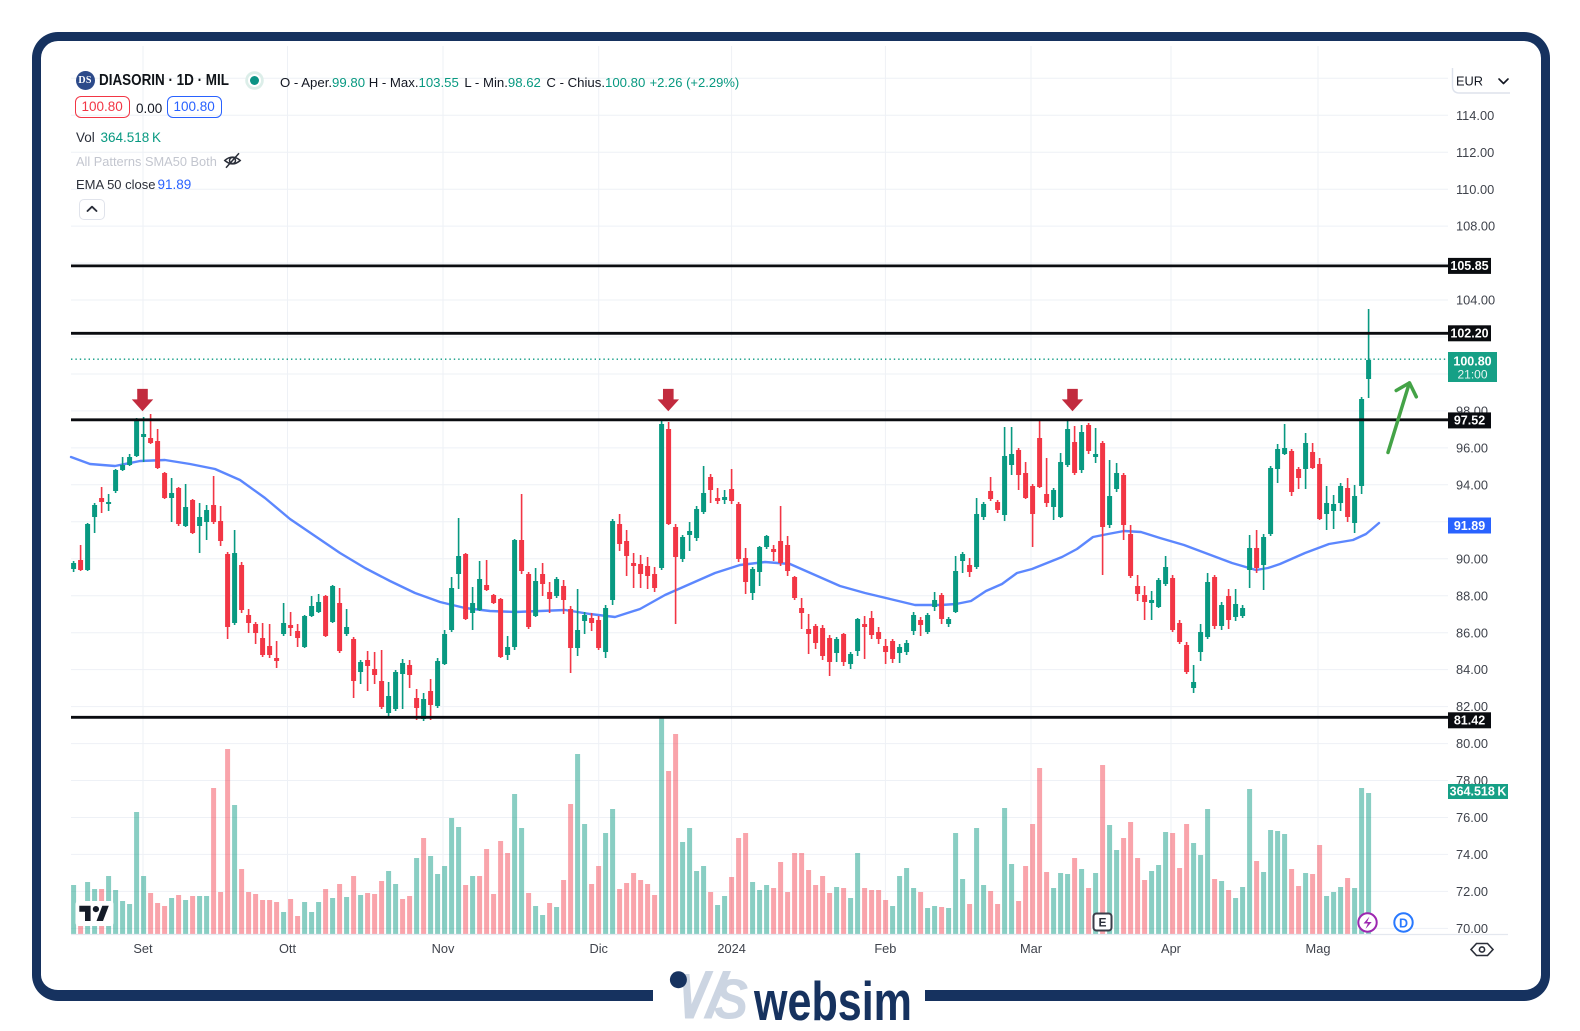 This screenshot has width=1580, height=1031. I want to click on svg-text: 90.00, so click(1472, 558).